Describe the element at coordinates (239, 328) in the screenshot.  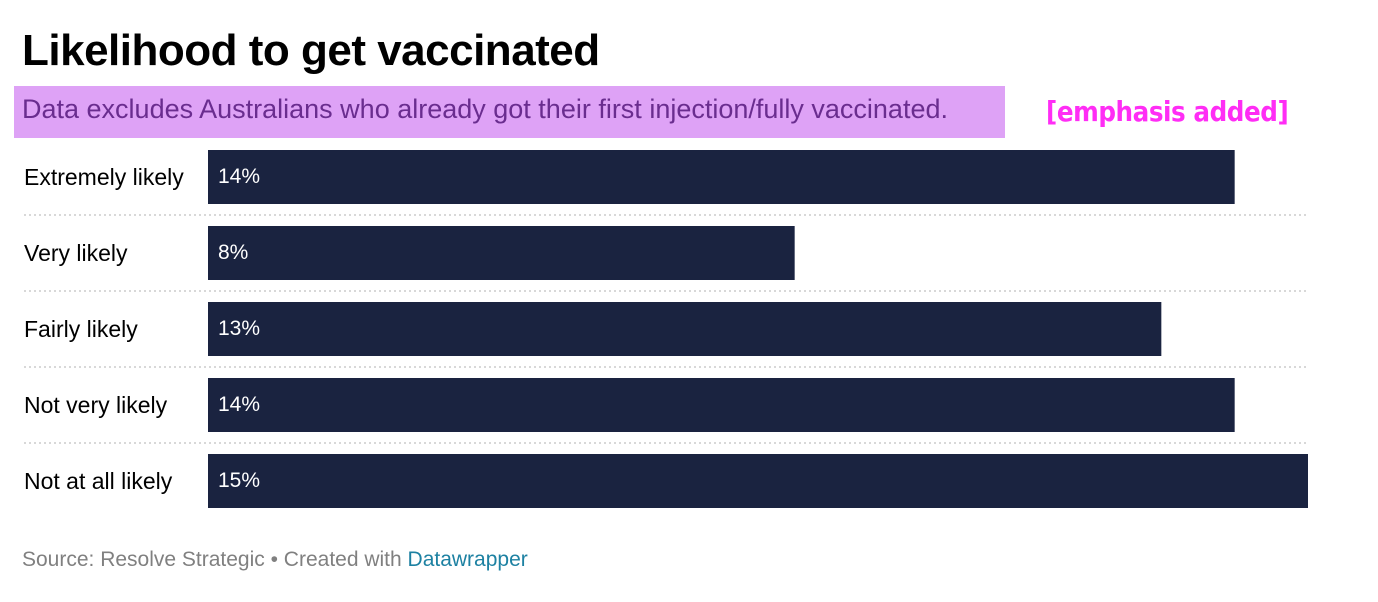
I see `value-label: 13%` at that location.